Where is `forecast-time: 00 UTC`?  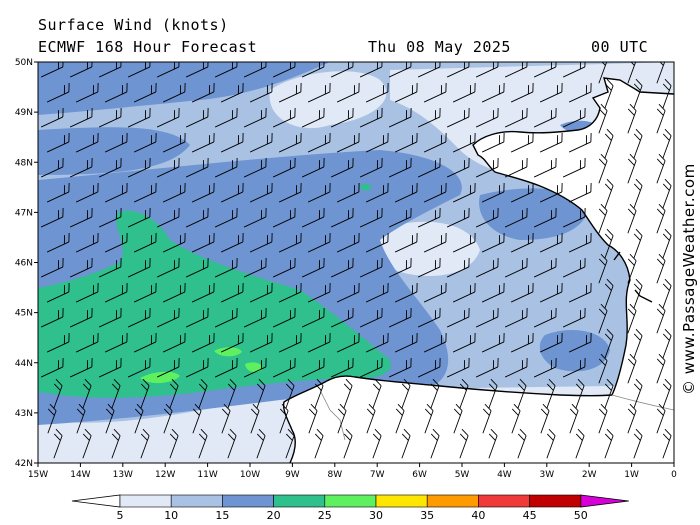
forecast-time: 00 UTC is located at coordinates (620, 47).